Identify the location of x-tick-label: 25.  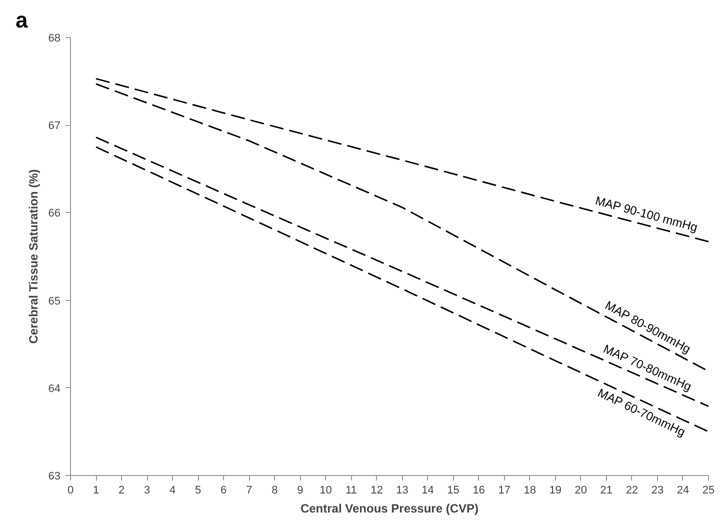
(708, 490).